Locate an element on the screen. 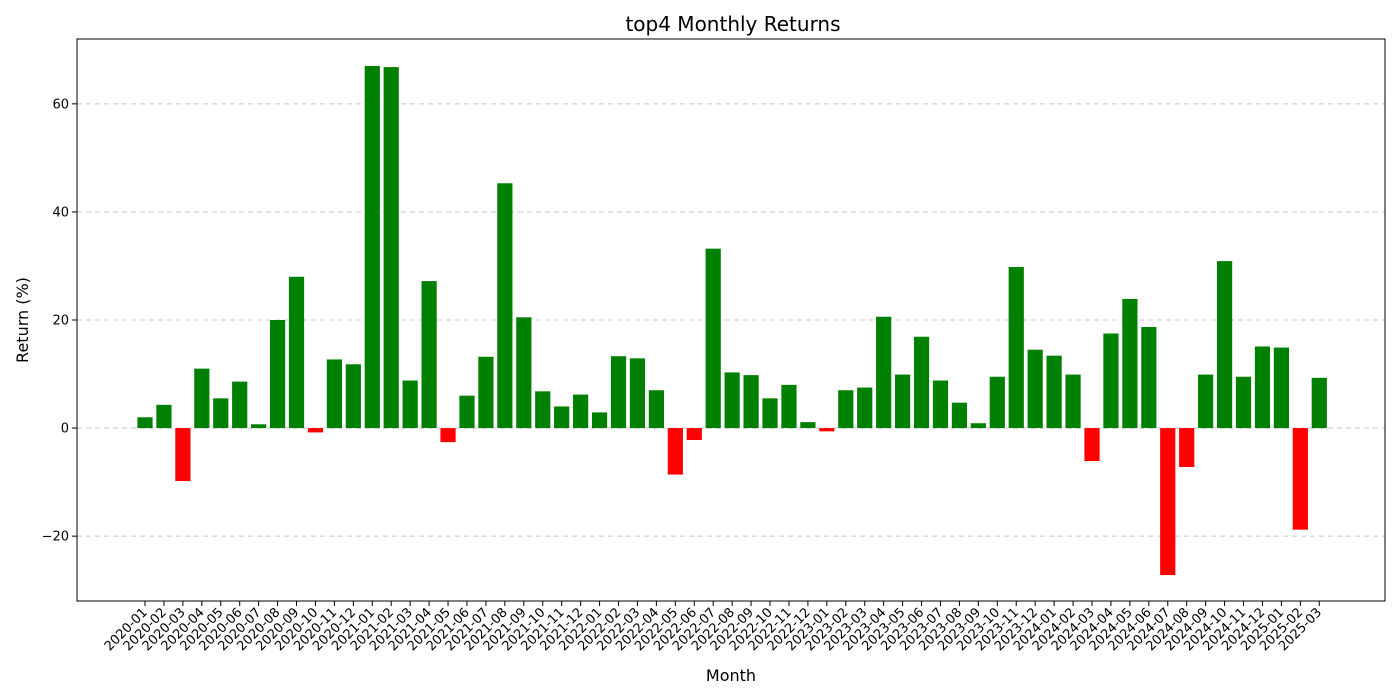 The width and height of the screenshot is (1400, 700). chart-title: top4 Monthly Returns is located at coordinates (732, 24).